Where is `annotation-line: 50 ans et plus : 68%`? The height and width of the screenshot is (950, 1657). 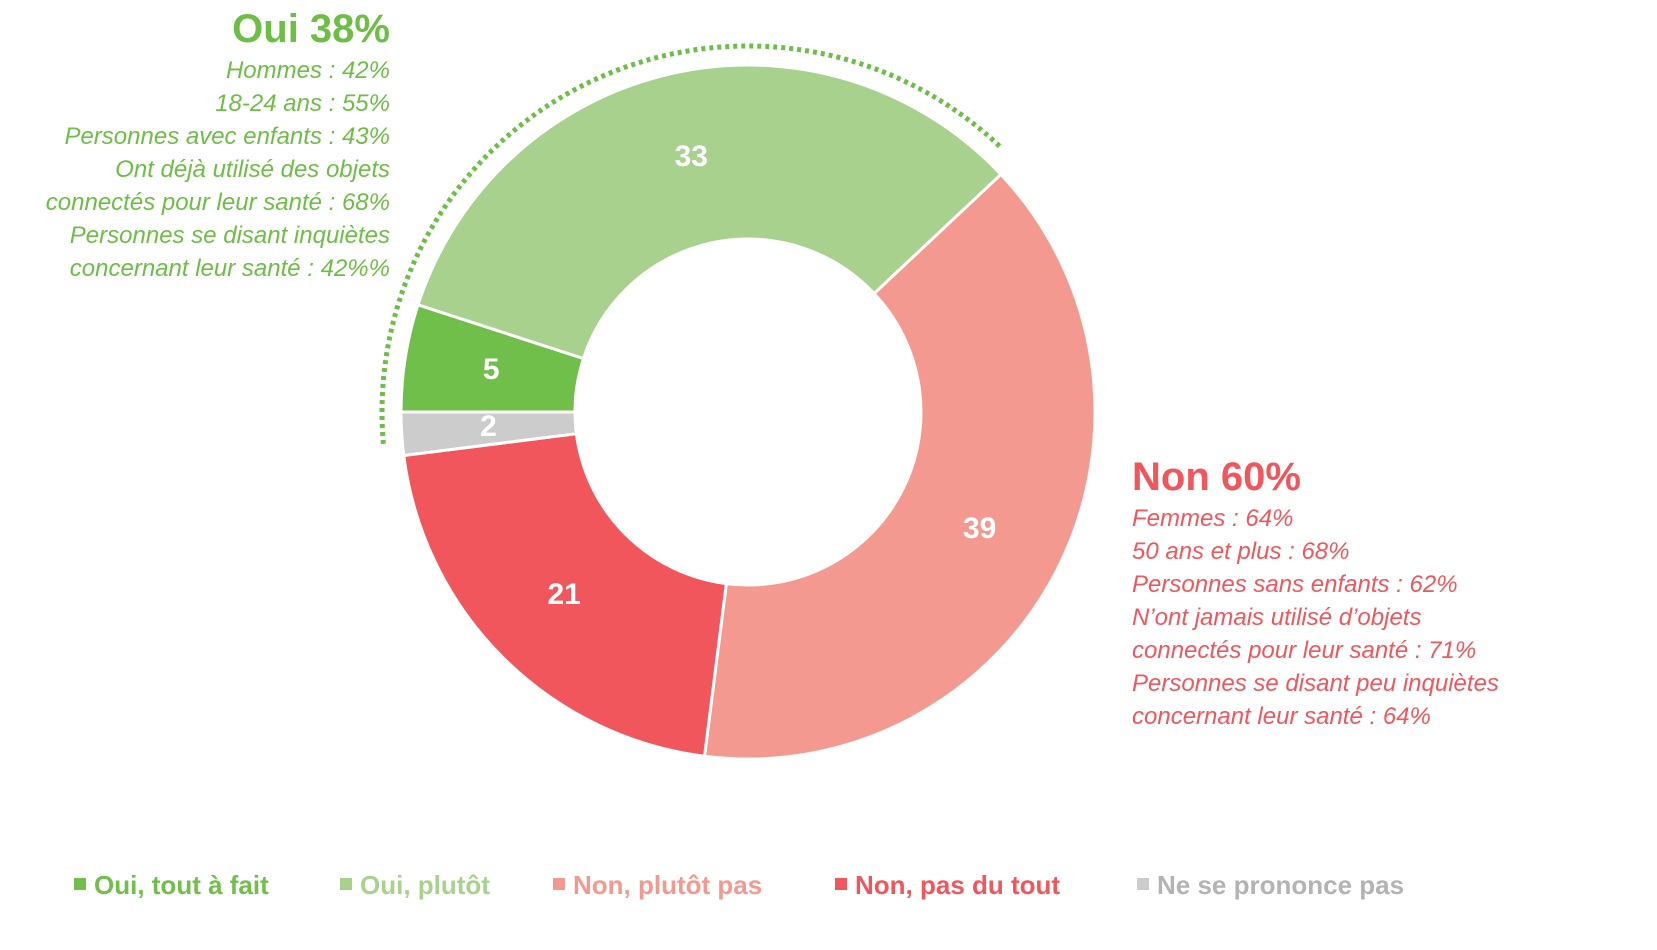
annotation-line: 50 ans et plus : 68% is located at coordinates (1240, 551).